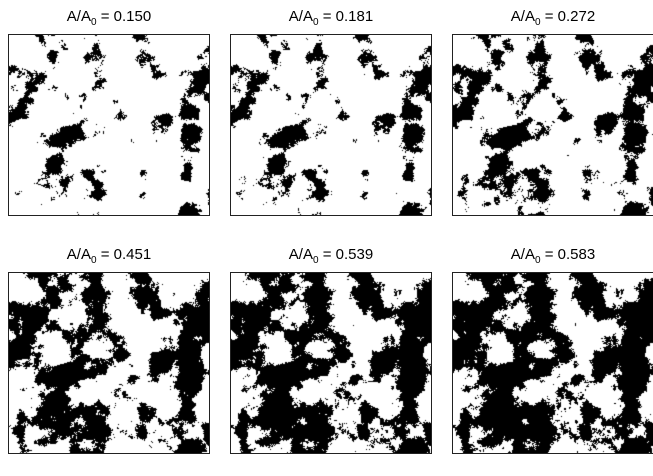 Image resolution: width=653 pixels, height=476 pixels. What do you see at coordinates (348, 254) in the screenshot?
I see `title-value: = 0.539` at bounding box center [348, 254].